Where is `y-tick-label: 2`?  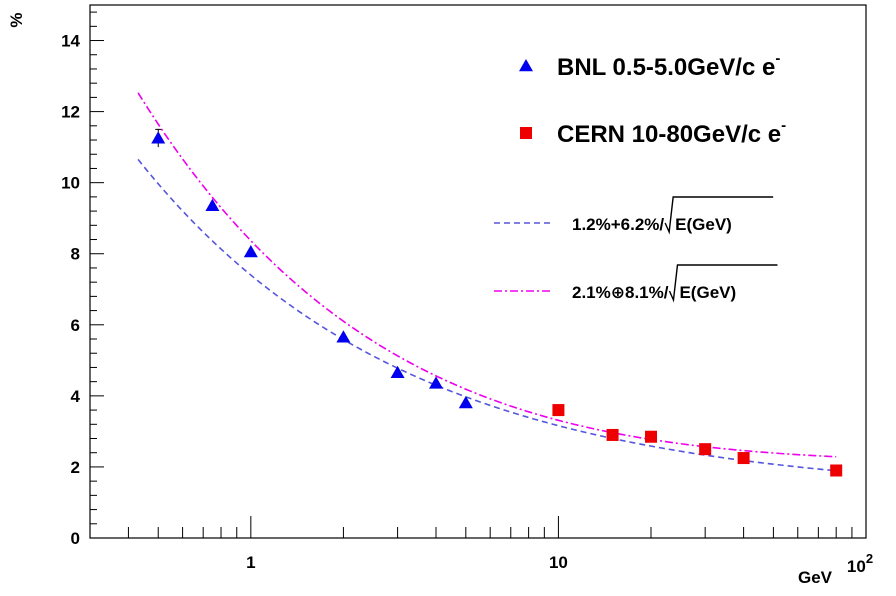
y-tick-label: 2 is located at coordinates (75, 467).